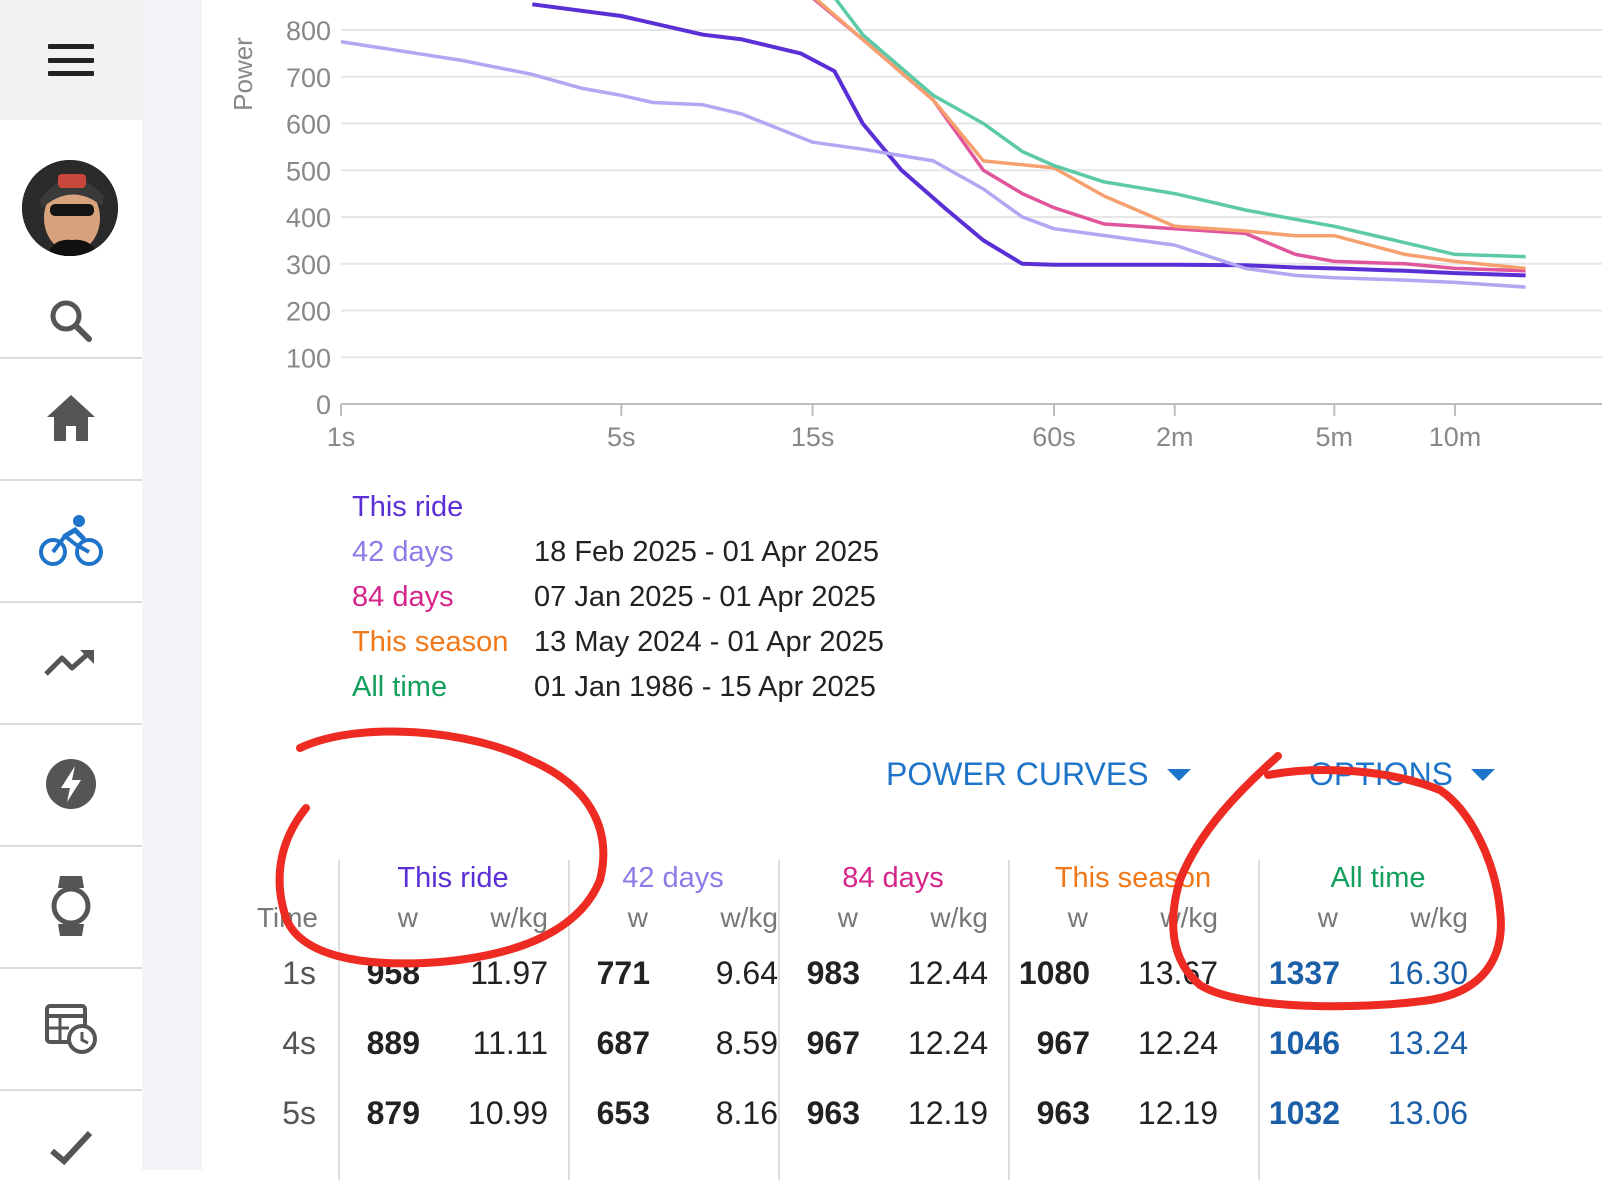  Describe the element at coordinates (1054, 973) in the screenshot. I see `watts-cell: 1080` at that location.